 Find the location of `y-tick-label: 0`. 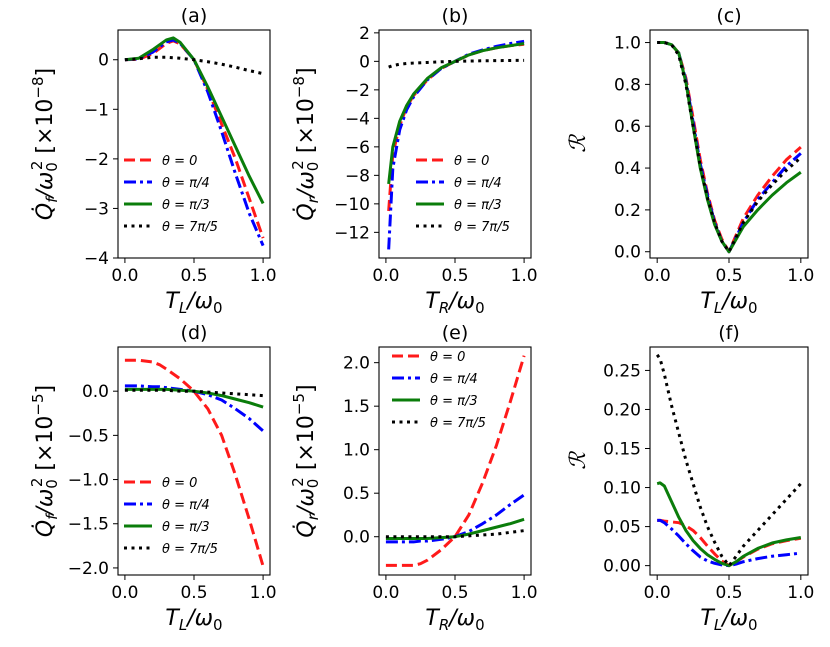

y-tick-label: 0 is located at coordinates (364, 62).